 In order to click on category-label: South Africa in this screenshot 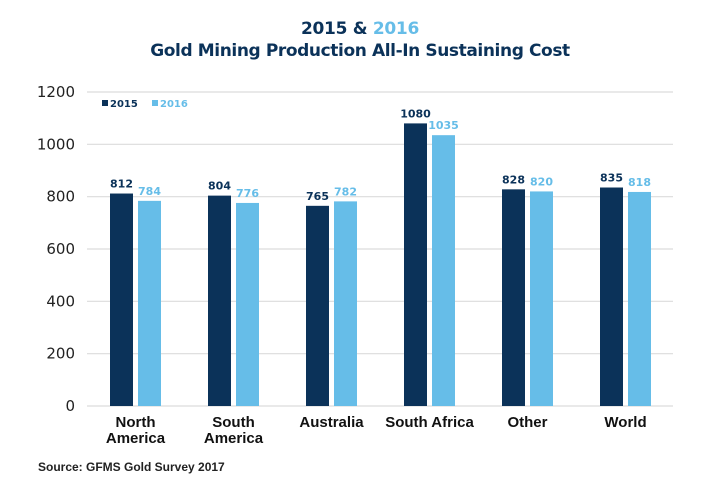, I will do `click(429, 422)`.